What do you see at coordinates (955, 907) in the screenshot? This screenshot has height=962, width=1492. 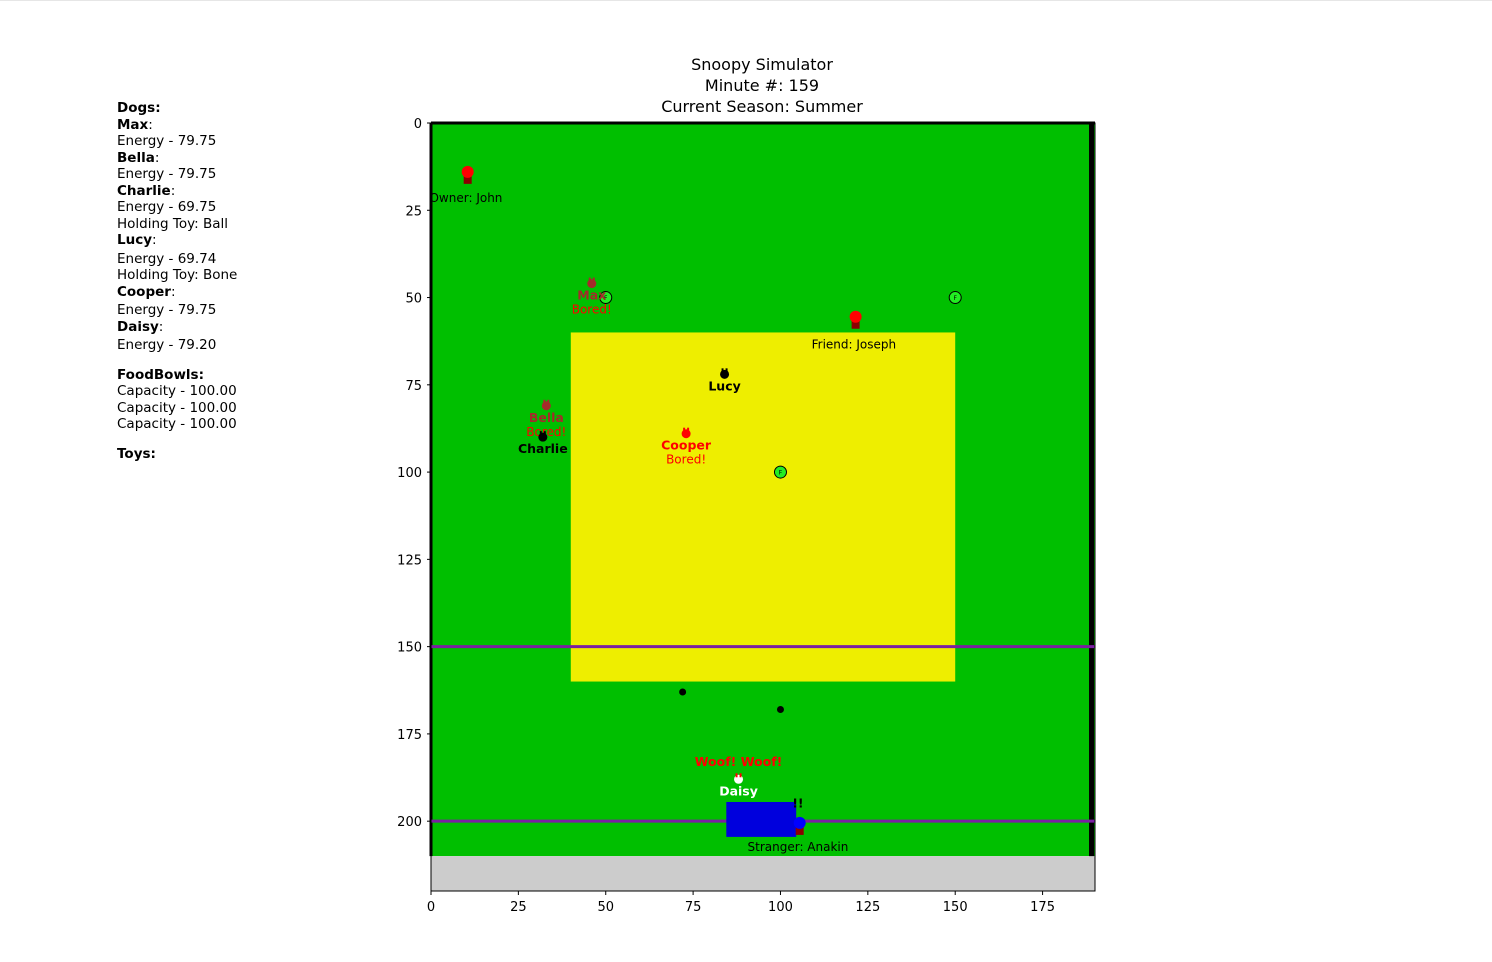 I see `x-tick-label: 150` at bounding box center [955, 907].